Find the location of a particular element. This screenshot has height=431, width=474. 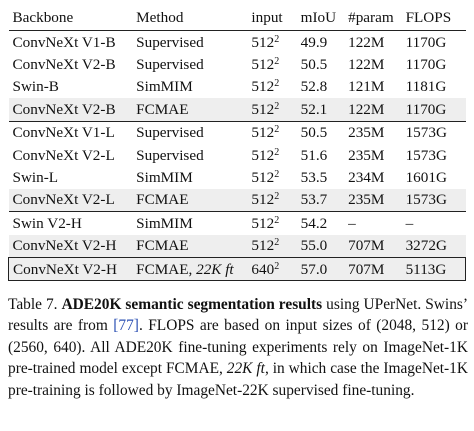

cell-method: FCMAE is located at coordinates (194, 110).